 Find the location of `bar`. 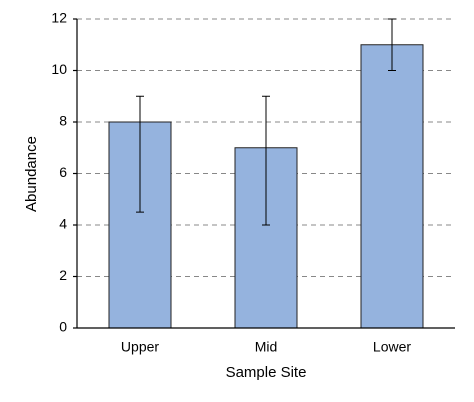

bar is located at coordinates (392, 186).